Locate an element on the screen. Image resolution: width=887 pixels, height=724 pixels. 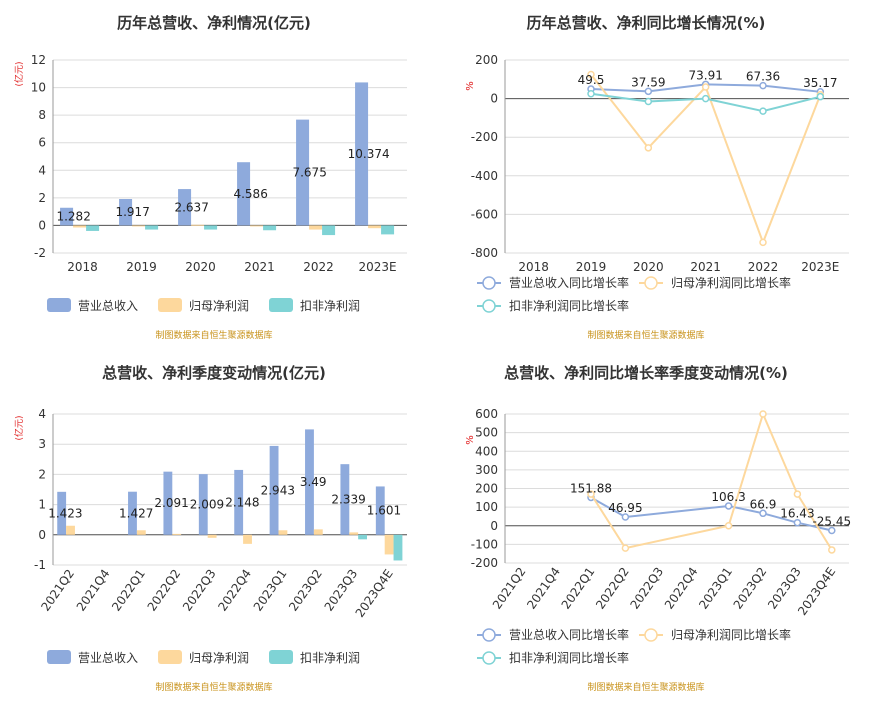
chart-title: 总营收、净利同比增长率季度变动情况(%) is located at coordinates (646, 373).